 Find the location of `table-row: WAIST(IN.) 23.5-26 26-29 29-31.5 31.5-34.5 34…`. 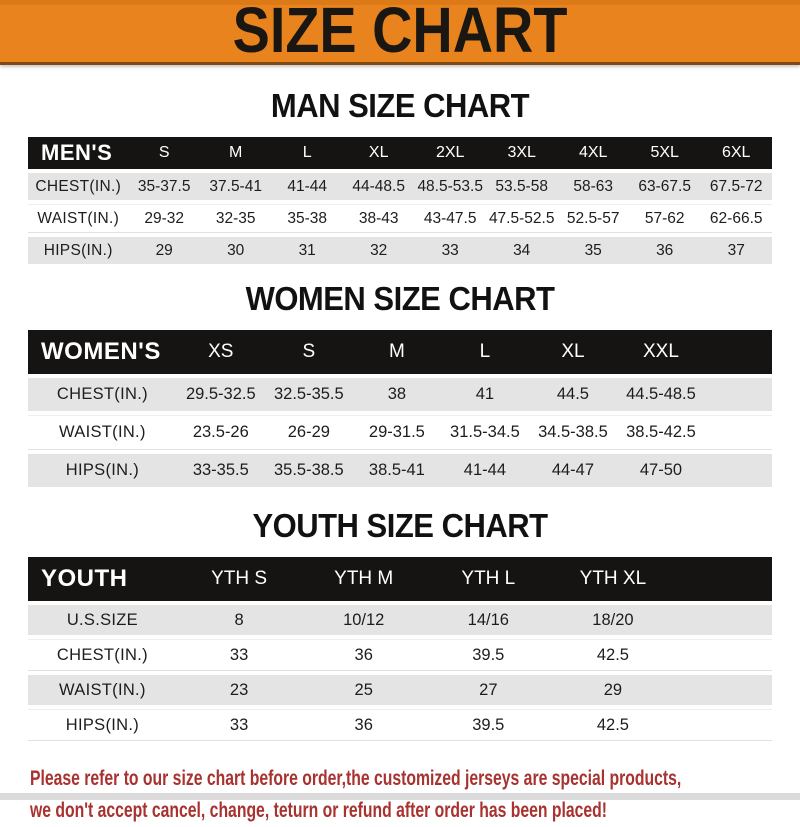

table-row: WAIST(IN.) 23.5-26 26-29 29-31.5 31.5-34.5 34… is located at coordinates (400, 432).